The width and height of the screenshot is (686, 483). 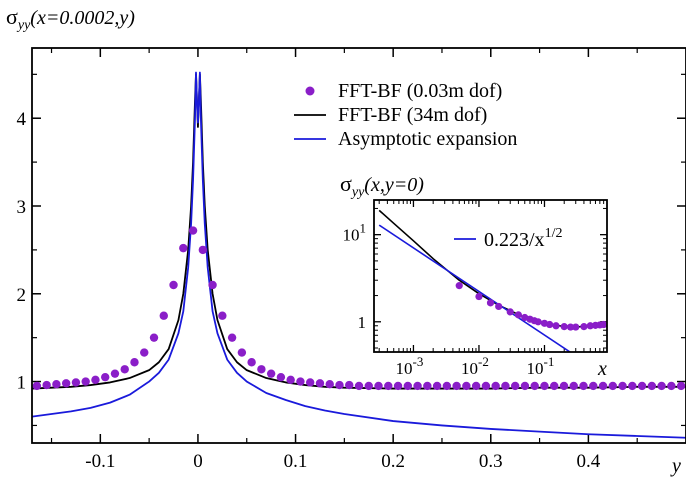 What do you see at coordinates (23, 25) in the screenshot?
I see `main-ylabel-sub: yy` at bounding box center [23, 25].